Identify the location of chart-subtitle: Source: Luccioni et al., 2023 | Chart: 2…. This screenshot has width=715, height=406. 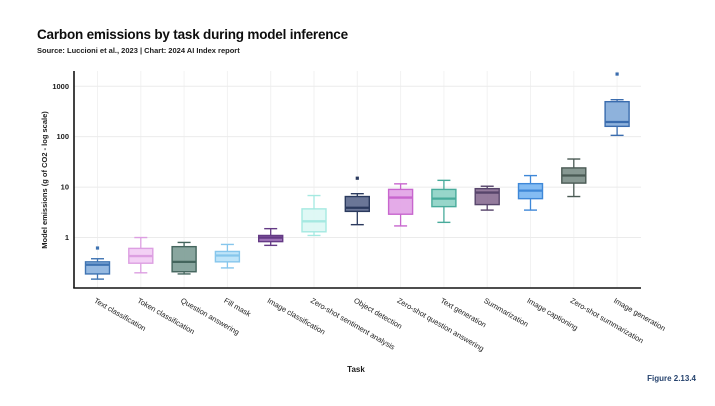
(138, 50).